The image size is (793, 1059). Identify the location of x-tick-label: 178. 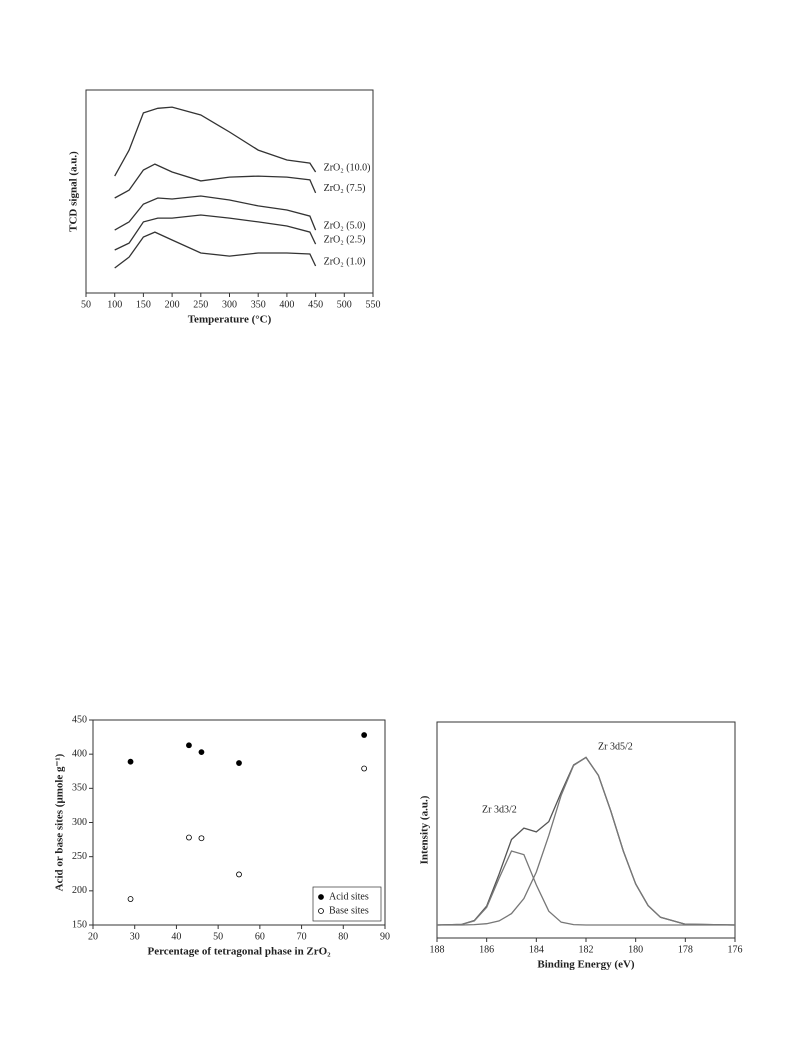
(685, 949).